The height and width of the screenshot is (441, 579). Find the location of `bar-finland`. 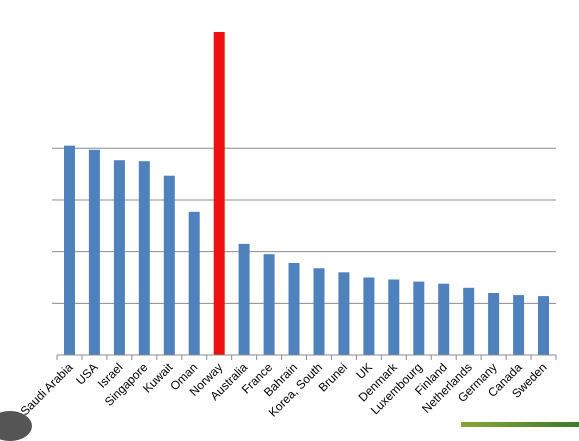

bar-finland is located at coordinates (444, 319).